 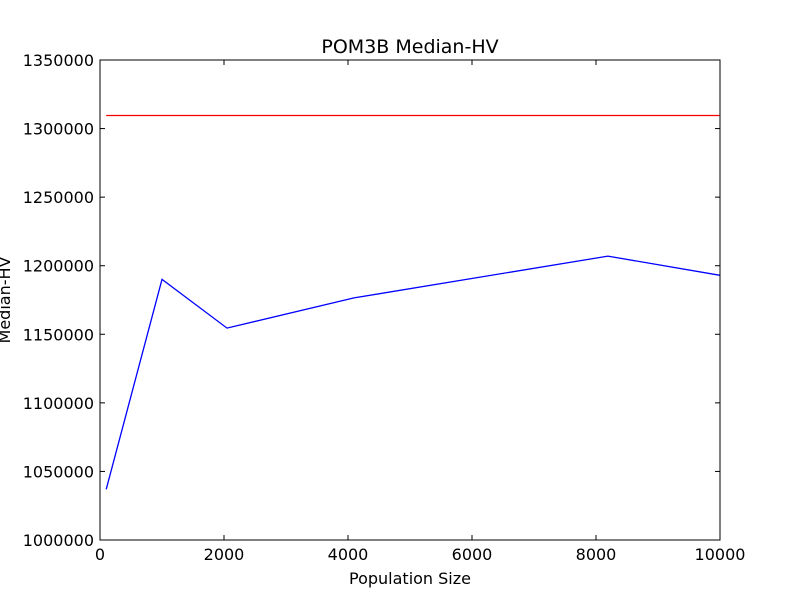 What do you see at coordinates (720, 554) in the screenshot?
I see `x-tick-label-5: 10000` at bounding box center [720, 554].